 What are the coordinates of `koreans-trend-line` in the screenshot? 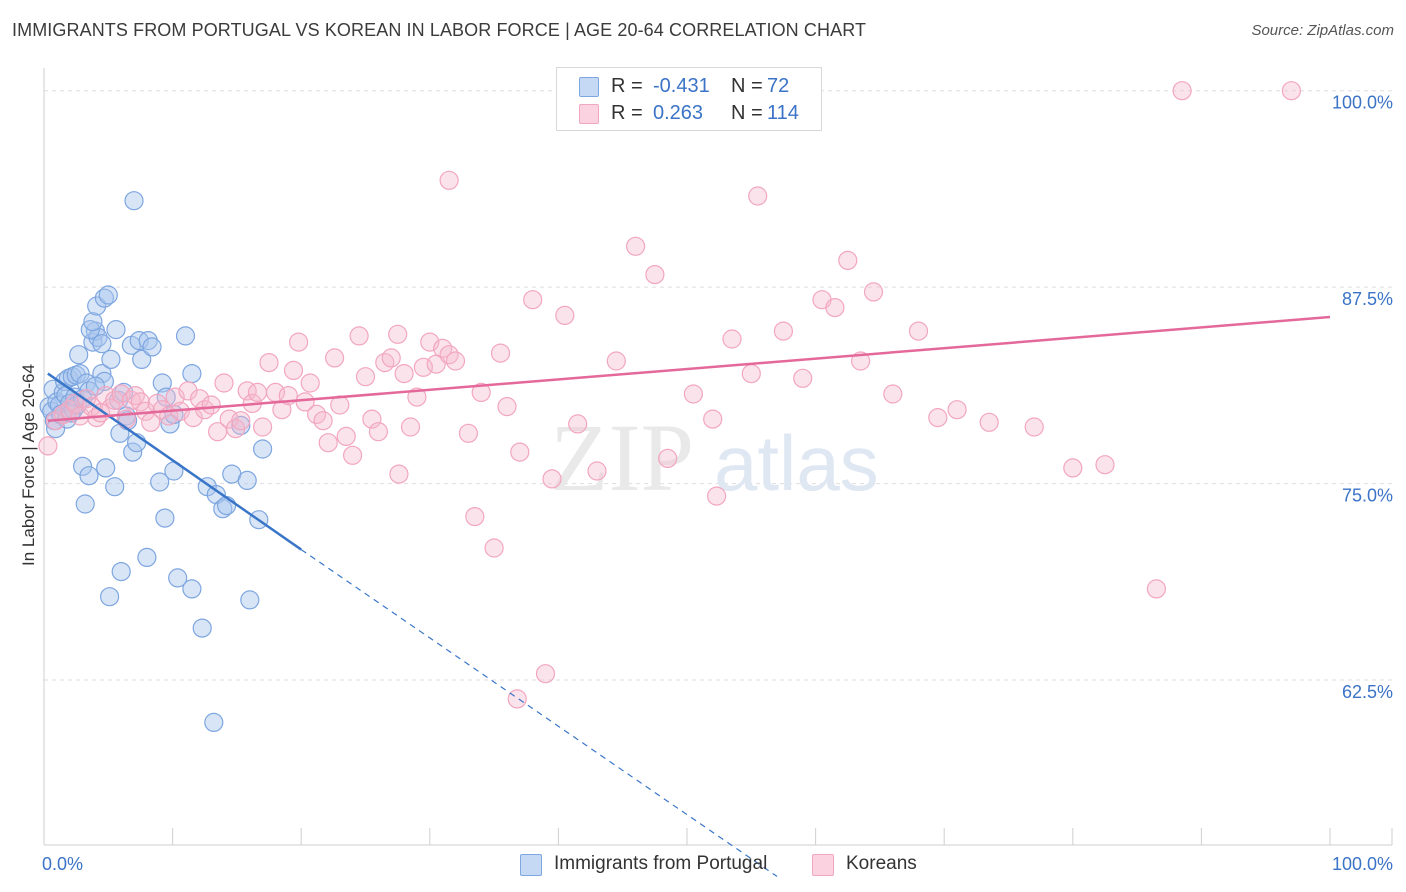 It's located at (689, 368).